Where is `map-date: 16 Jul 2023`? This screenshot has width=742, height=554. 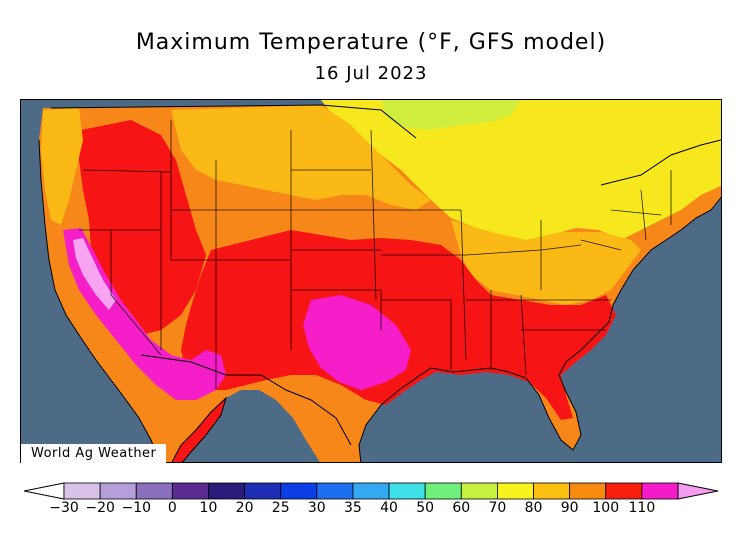 map-date: 16 Jul 2023 is located at coordinates (371, 73).